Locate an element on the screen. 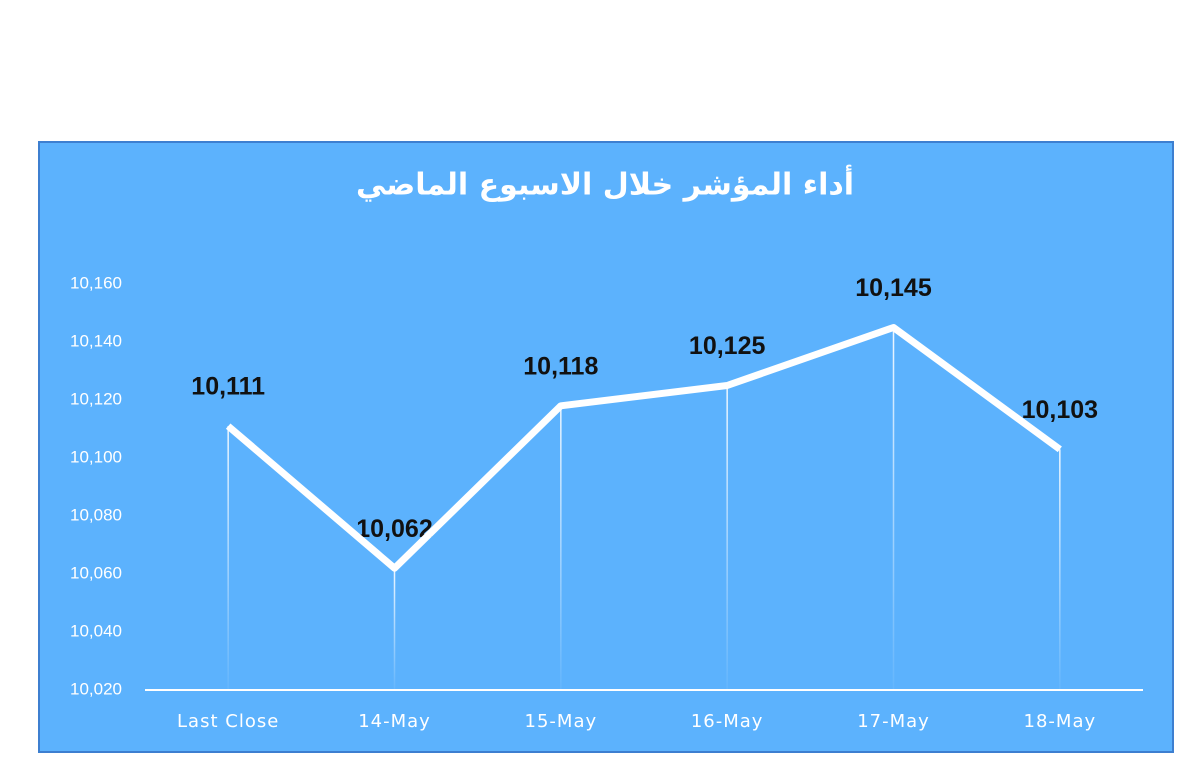  y-tick-label: 10,080 is located at coordinates (96, 514).